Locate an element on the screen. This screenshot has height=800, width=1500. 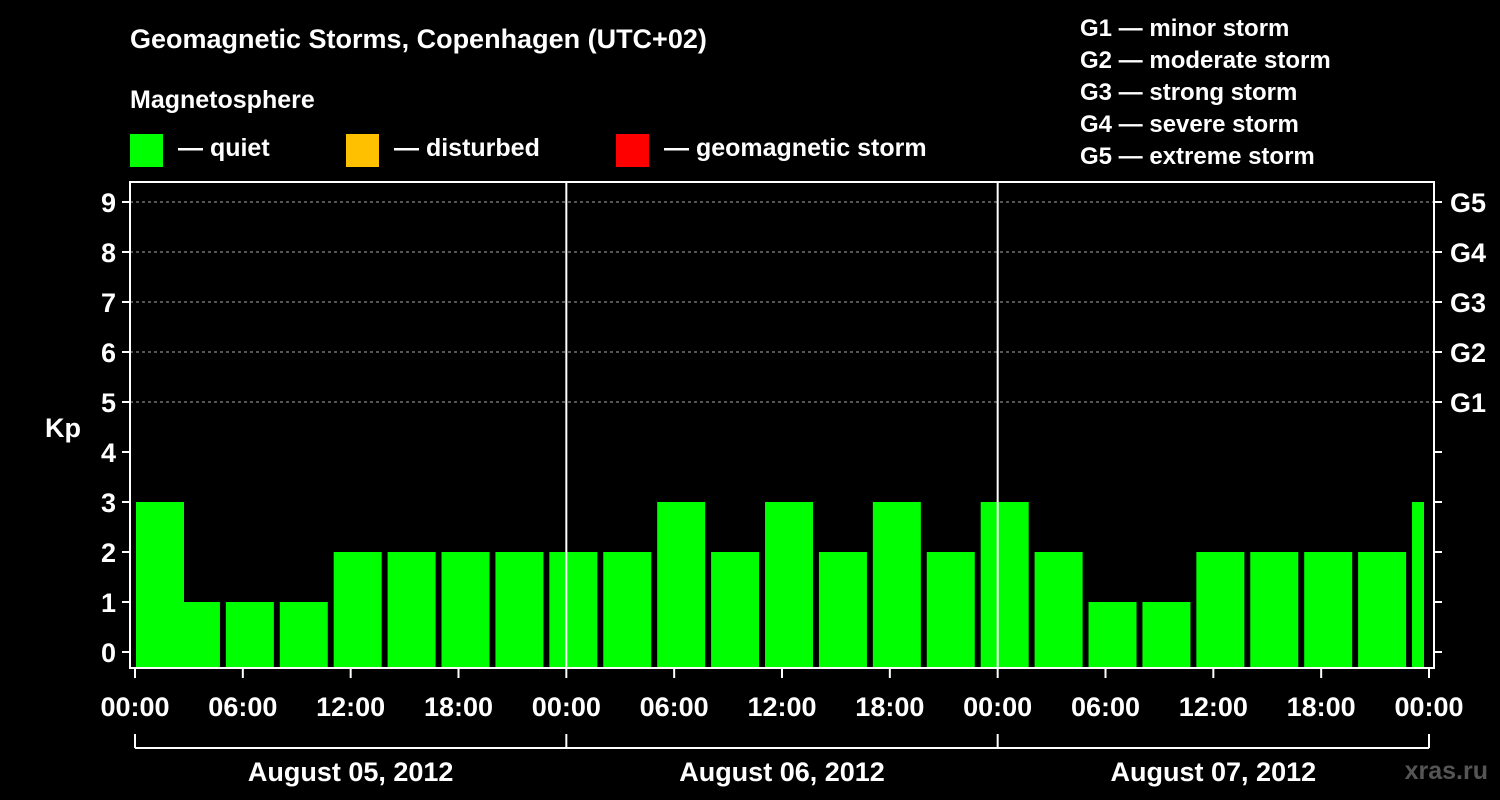
legend-label-disturbed: — disturbed is located at coordinates (467, 148).